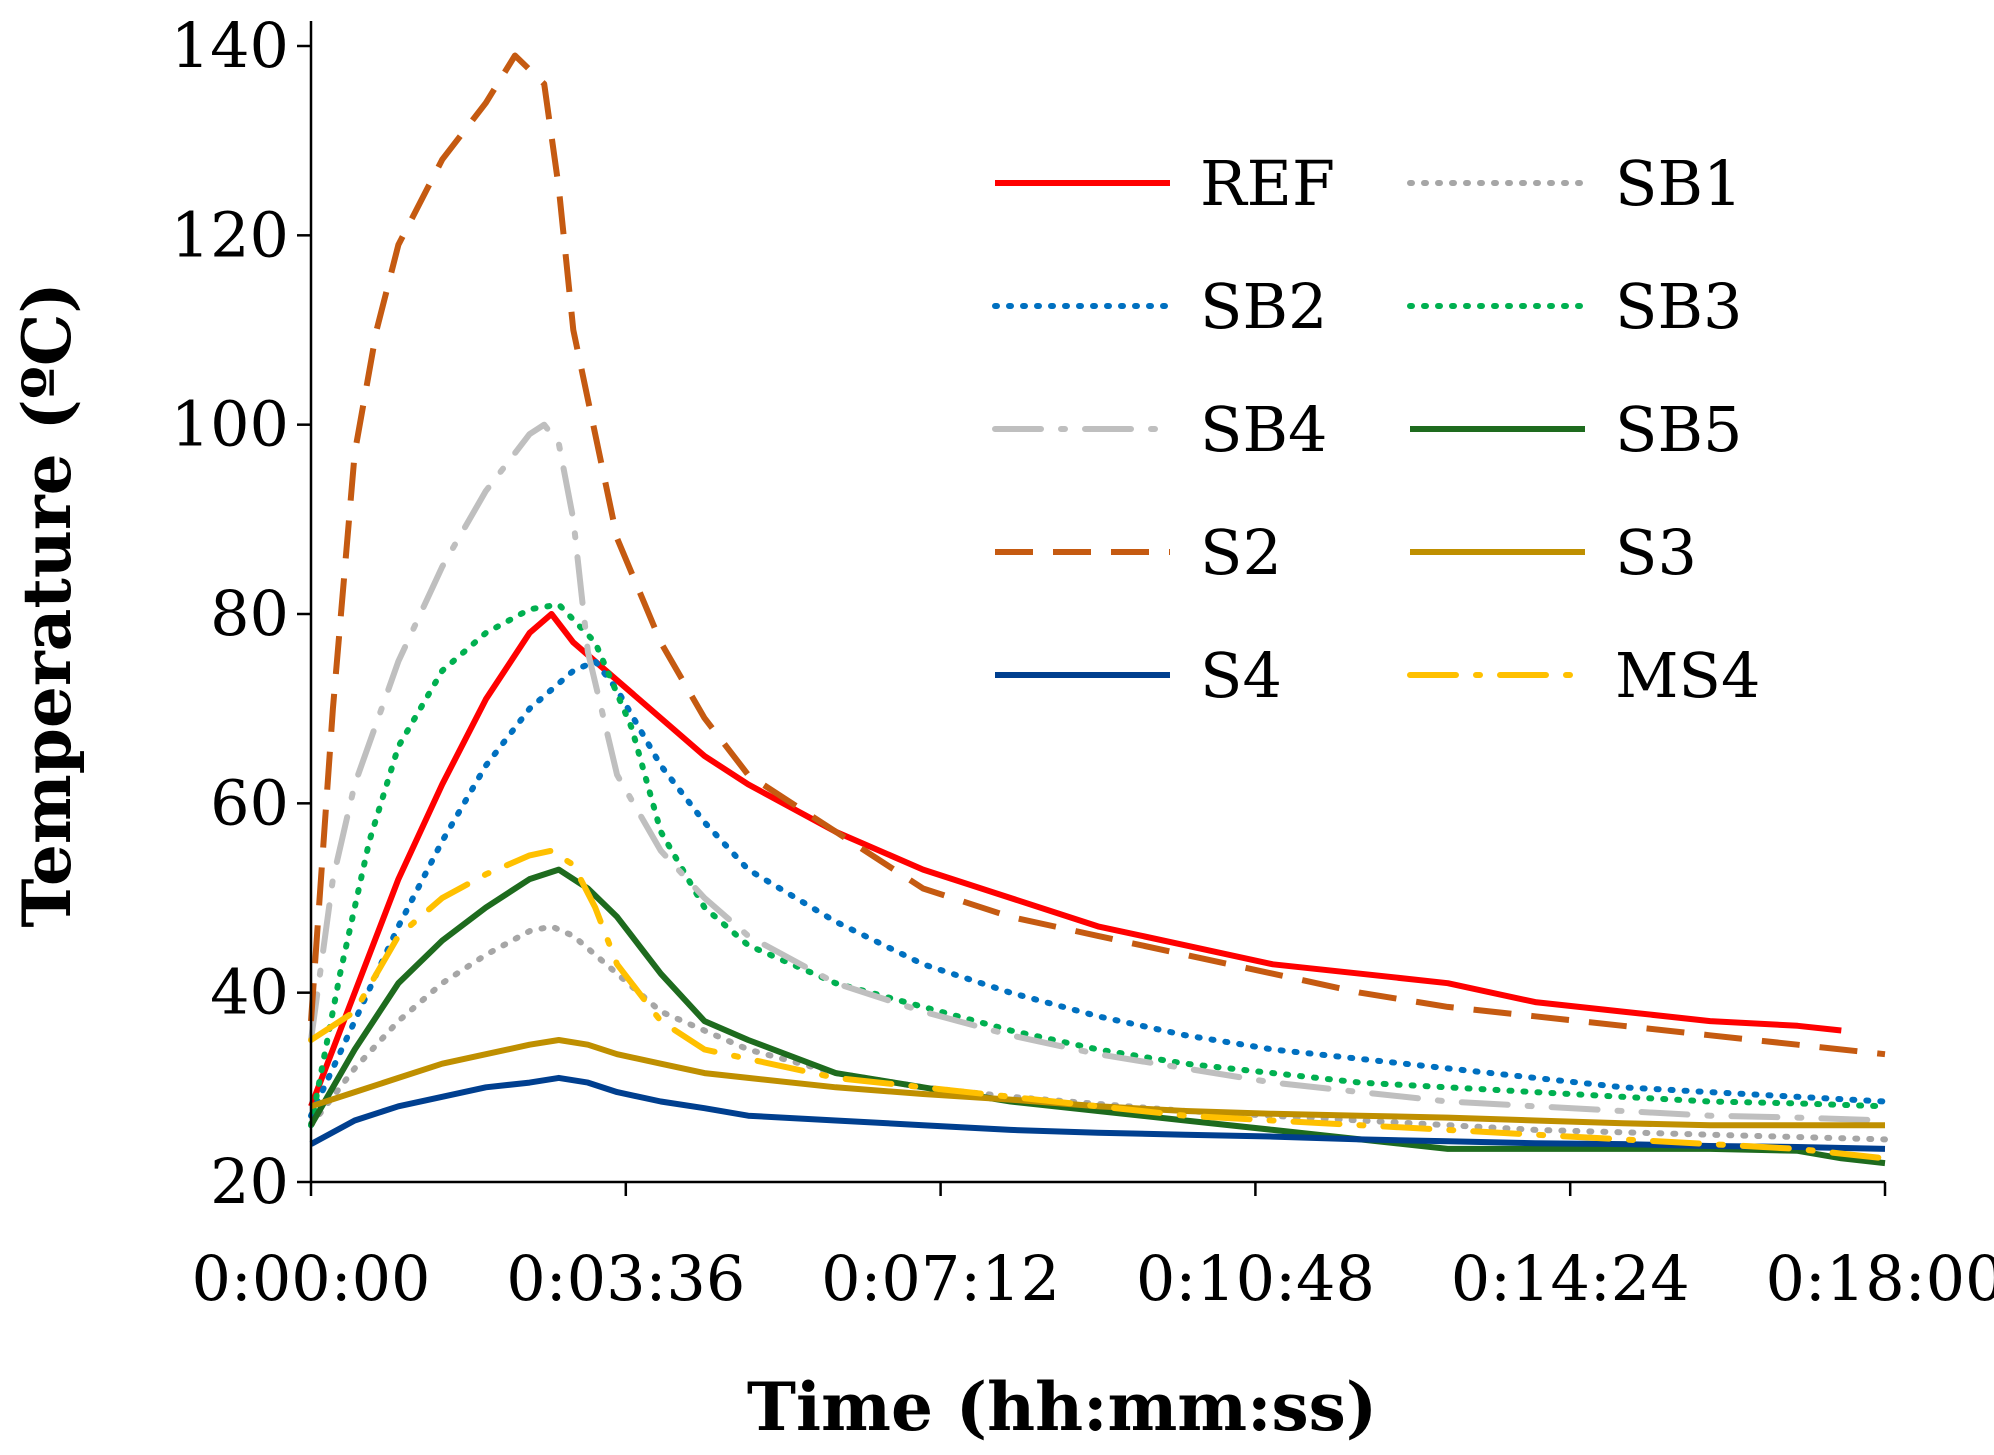 The image size is (1994, 1455). I want to click on x-tick-label: 0:07:12, so click(940, 1278).